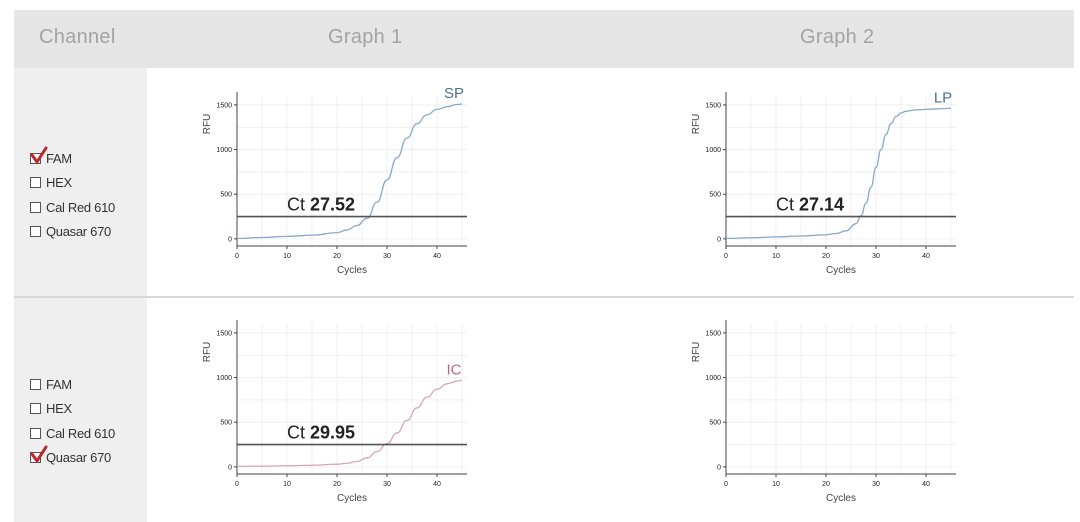 This screenshot has width=1080, height=522. Describe the element at coordinates (365, 37) in the screenshot. I see `header-graph-1: Graph 1` at that location.